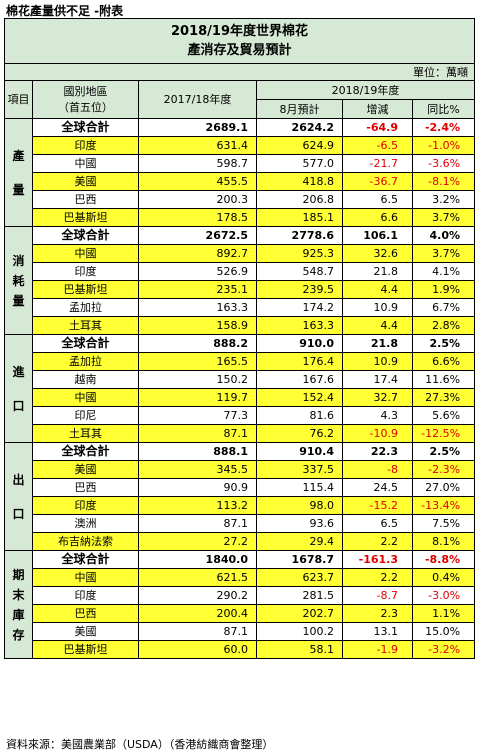 This screenshot has width=482, height=756. Describe the element at coordinates (299, 649) in the screenshot. I see `value-aug-forecast: 58.1` at that location.